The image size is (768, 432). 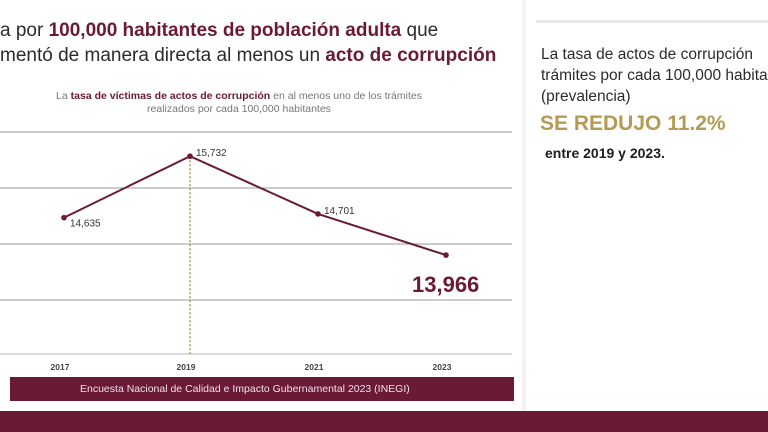 I want to click on subtitle-1b: tasa de víctimas de actos de corrupción, so click(x=170, y=96).